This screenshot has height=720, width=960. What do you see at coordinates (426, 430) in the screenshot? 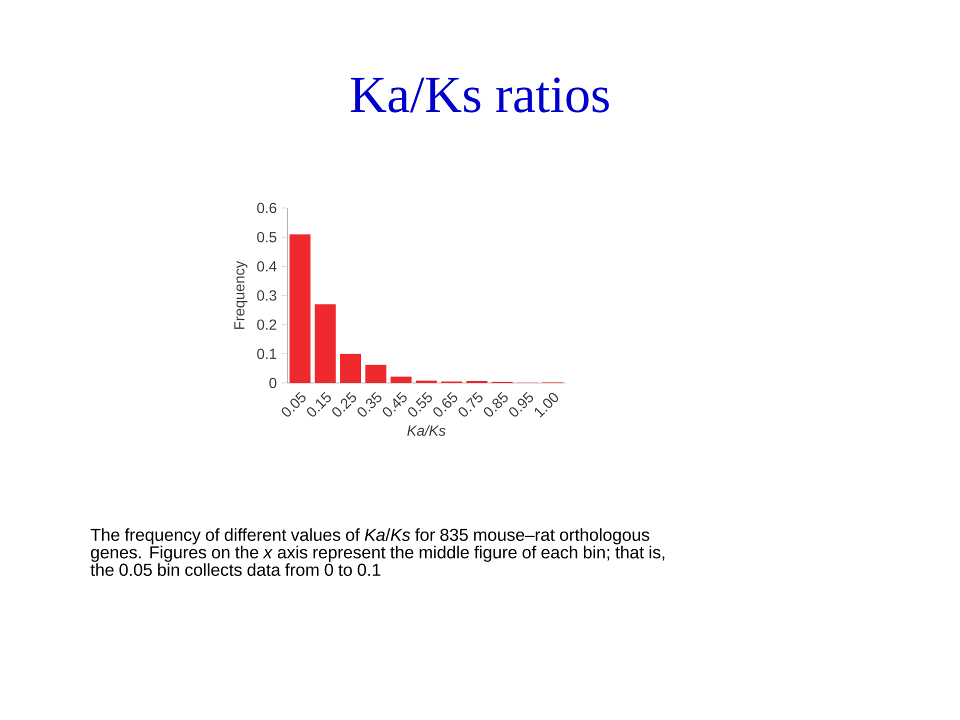
I see `x-axis-title: Ka/Ks` at bounding box center [426, 430].